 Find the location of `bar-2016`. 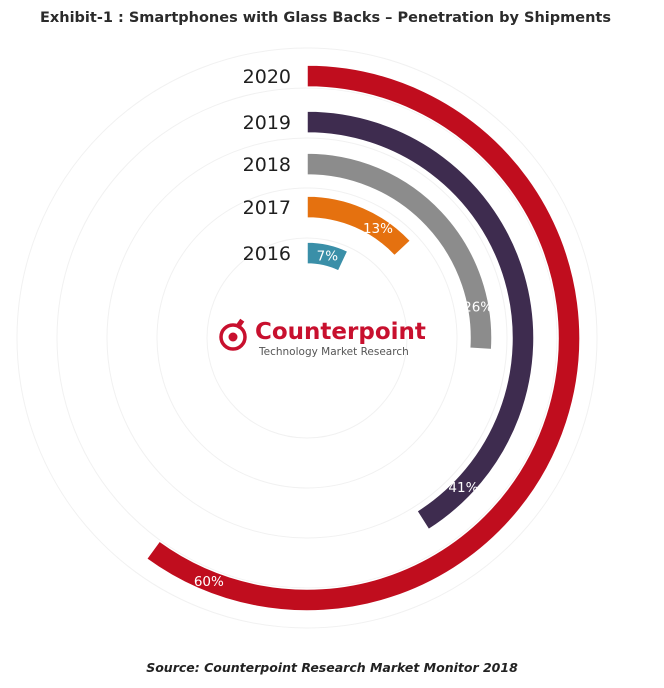

bar-2016 is located at coordinates (327, 257).